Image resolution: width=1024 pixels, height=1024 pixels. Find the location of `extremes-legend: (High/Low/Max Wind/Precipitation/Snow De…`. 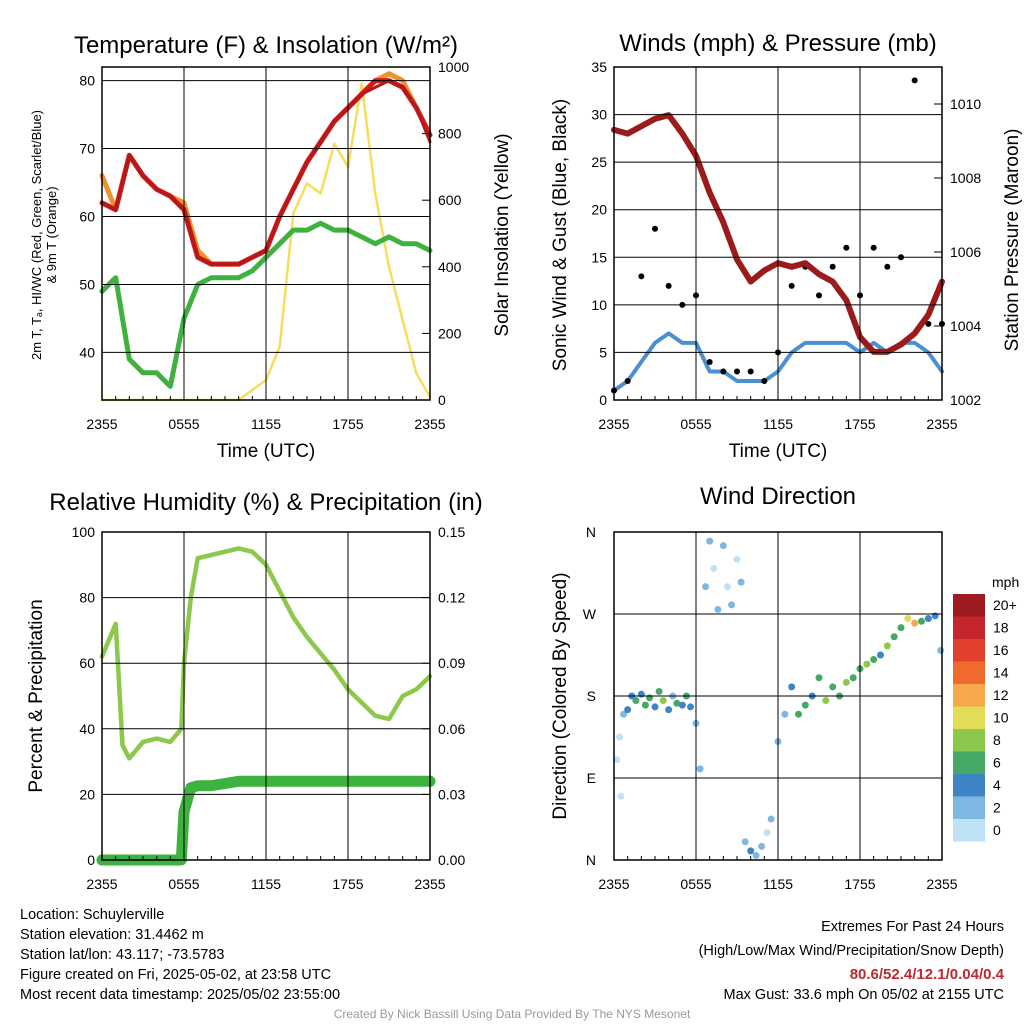

extremes-legend: (High/Low/Max Wind/Precipitation/Snow De… is located at coordinates (851, 951).